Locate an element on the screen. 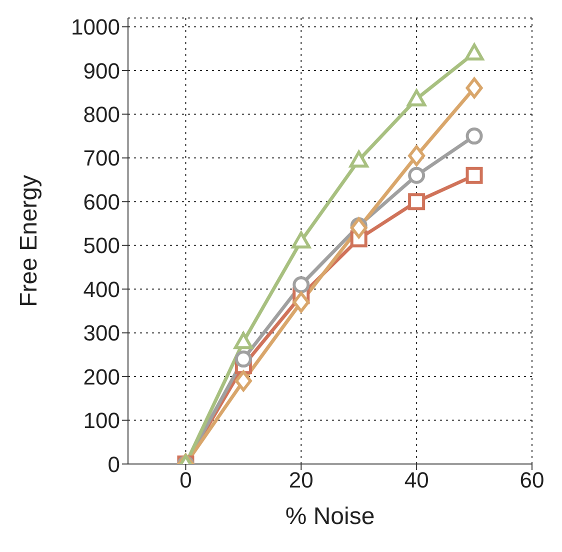  y-tick-label: 800 is located at coordinates (101, 115).